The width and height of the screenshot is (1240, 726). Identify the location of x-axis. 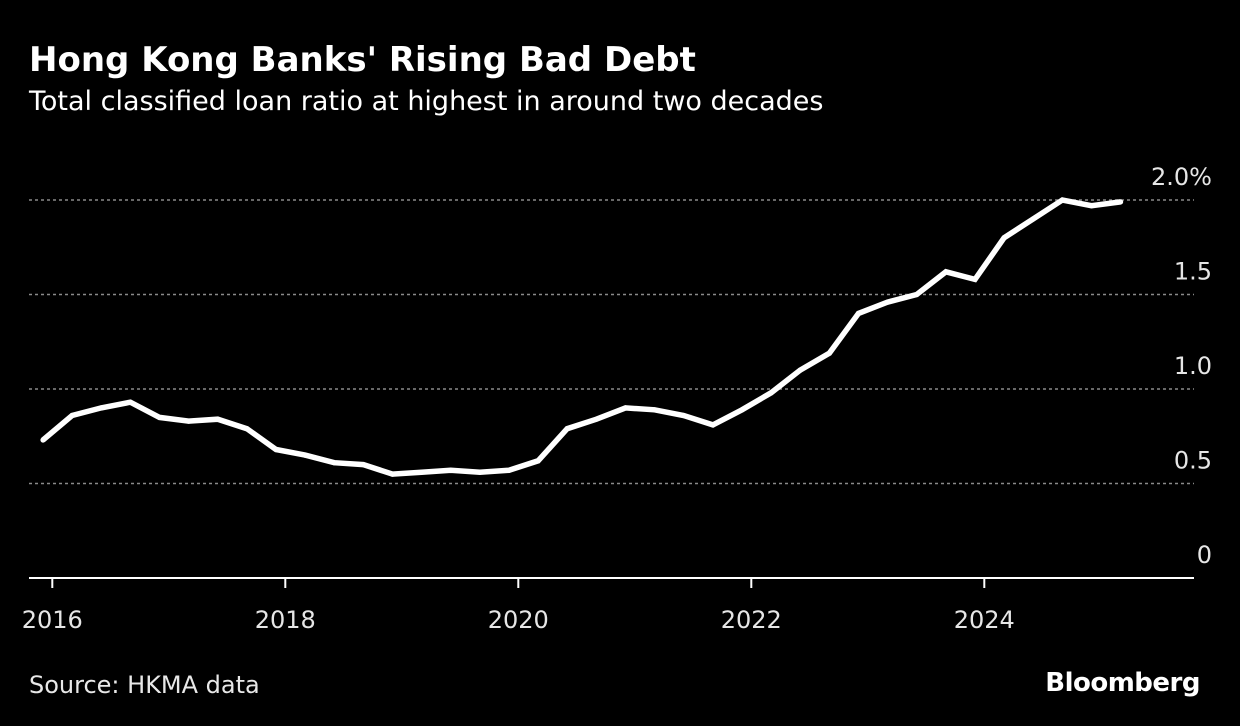
(611, 582).